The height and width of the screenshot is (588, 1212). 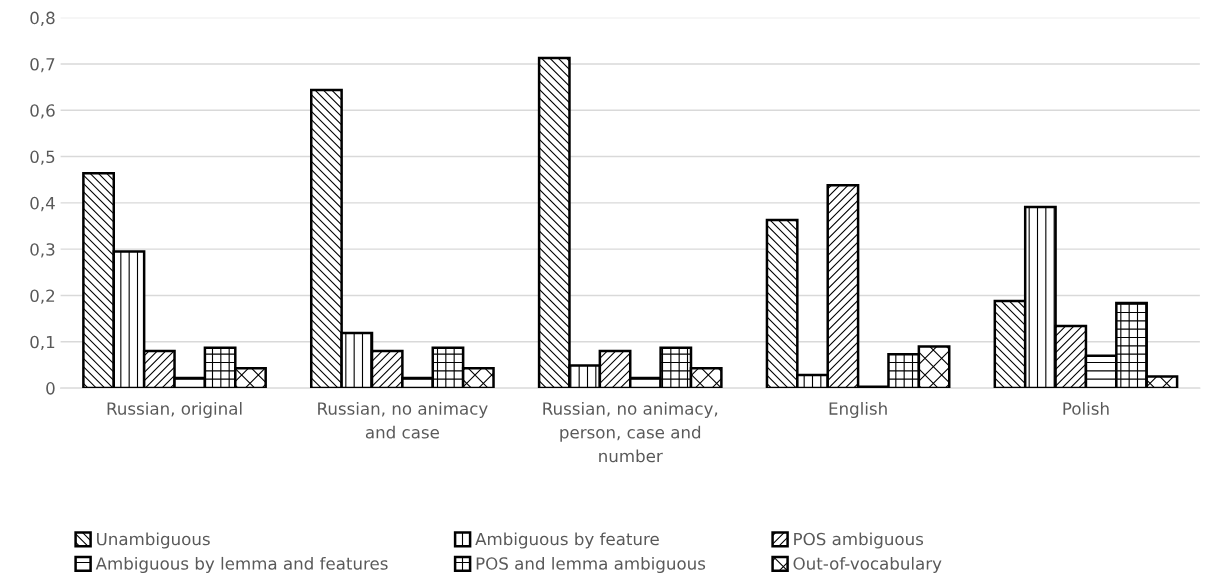 What do you see at coordinates (174, 410) in the screenshot?
I see `x-tick-label: Russian, original` at bounding box center [174, 410].